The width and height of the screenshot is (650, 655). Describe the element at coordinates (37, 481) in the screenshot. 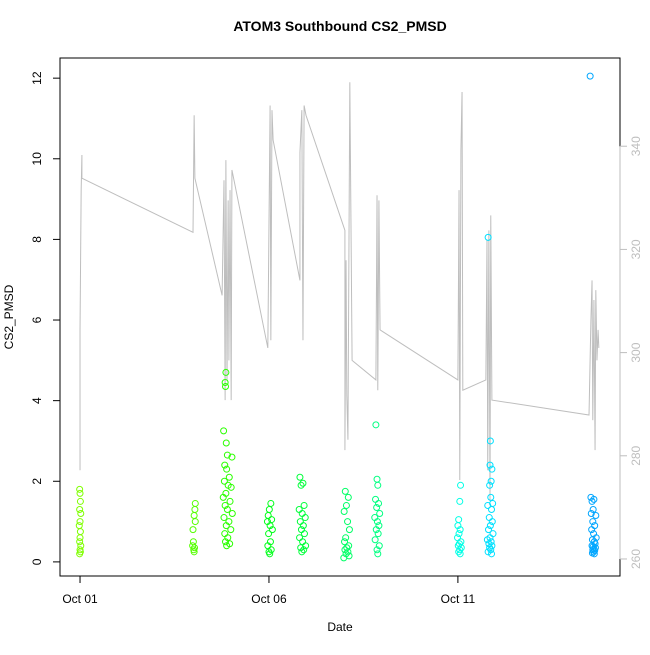

I see `y-tick-label: 2` at that location.